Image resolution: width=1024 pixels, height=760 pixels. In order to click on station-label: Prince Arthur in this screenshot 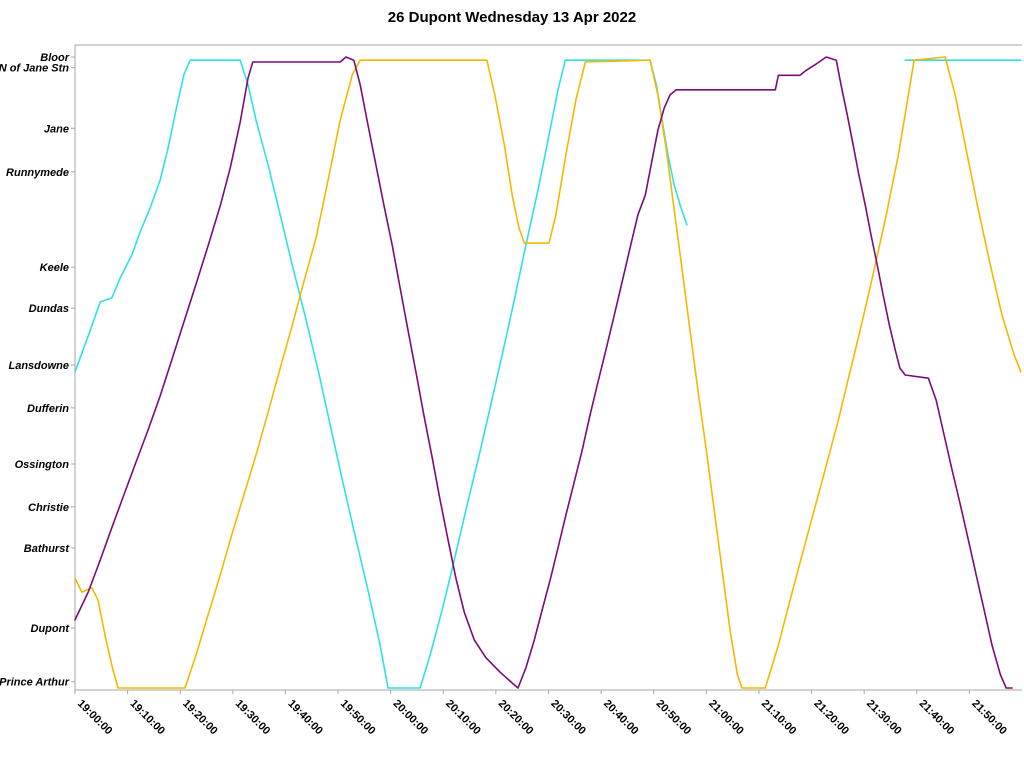, I will do `click(35, 683)`.